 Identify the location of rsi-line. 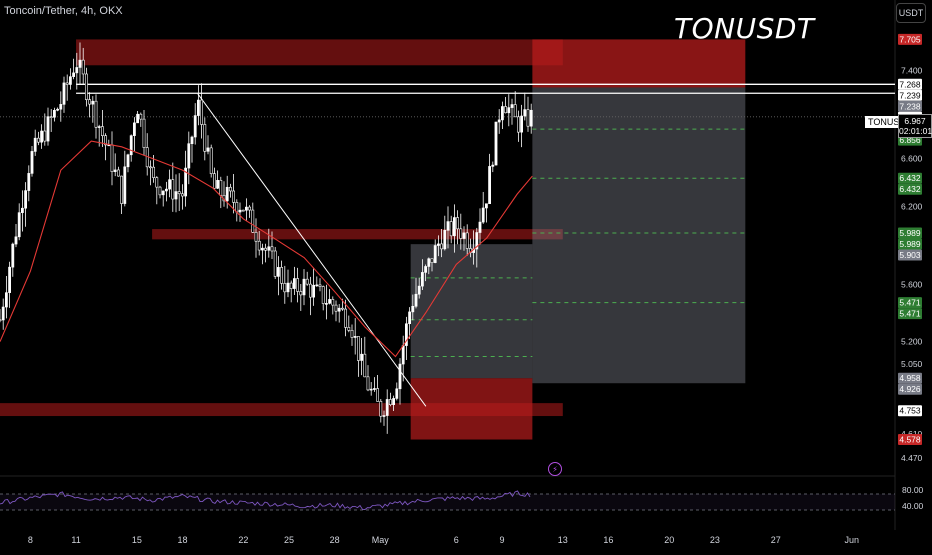
(265, 500).